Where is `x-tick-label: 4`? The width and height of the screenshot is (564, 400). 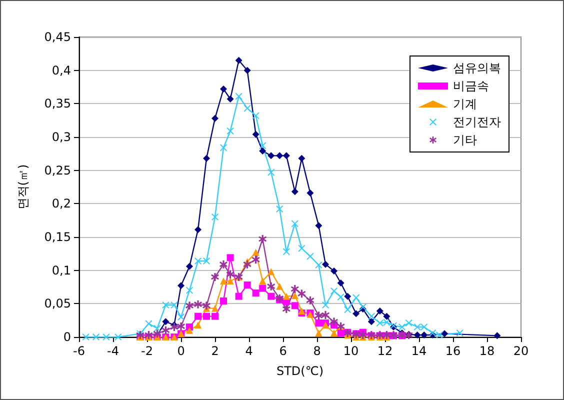
x-tick-label: 4 is located at coordinates (249, 351).